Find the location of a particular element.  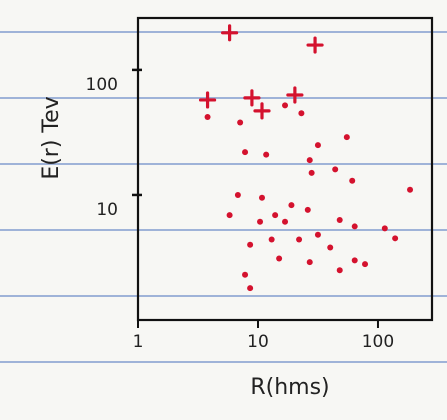

x-tick-label: 100 is located at coordinates (378, 342).